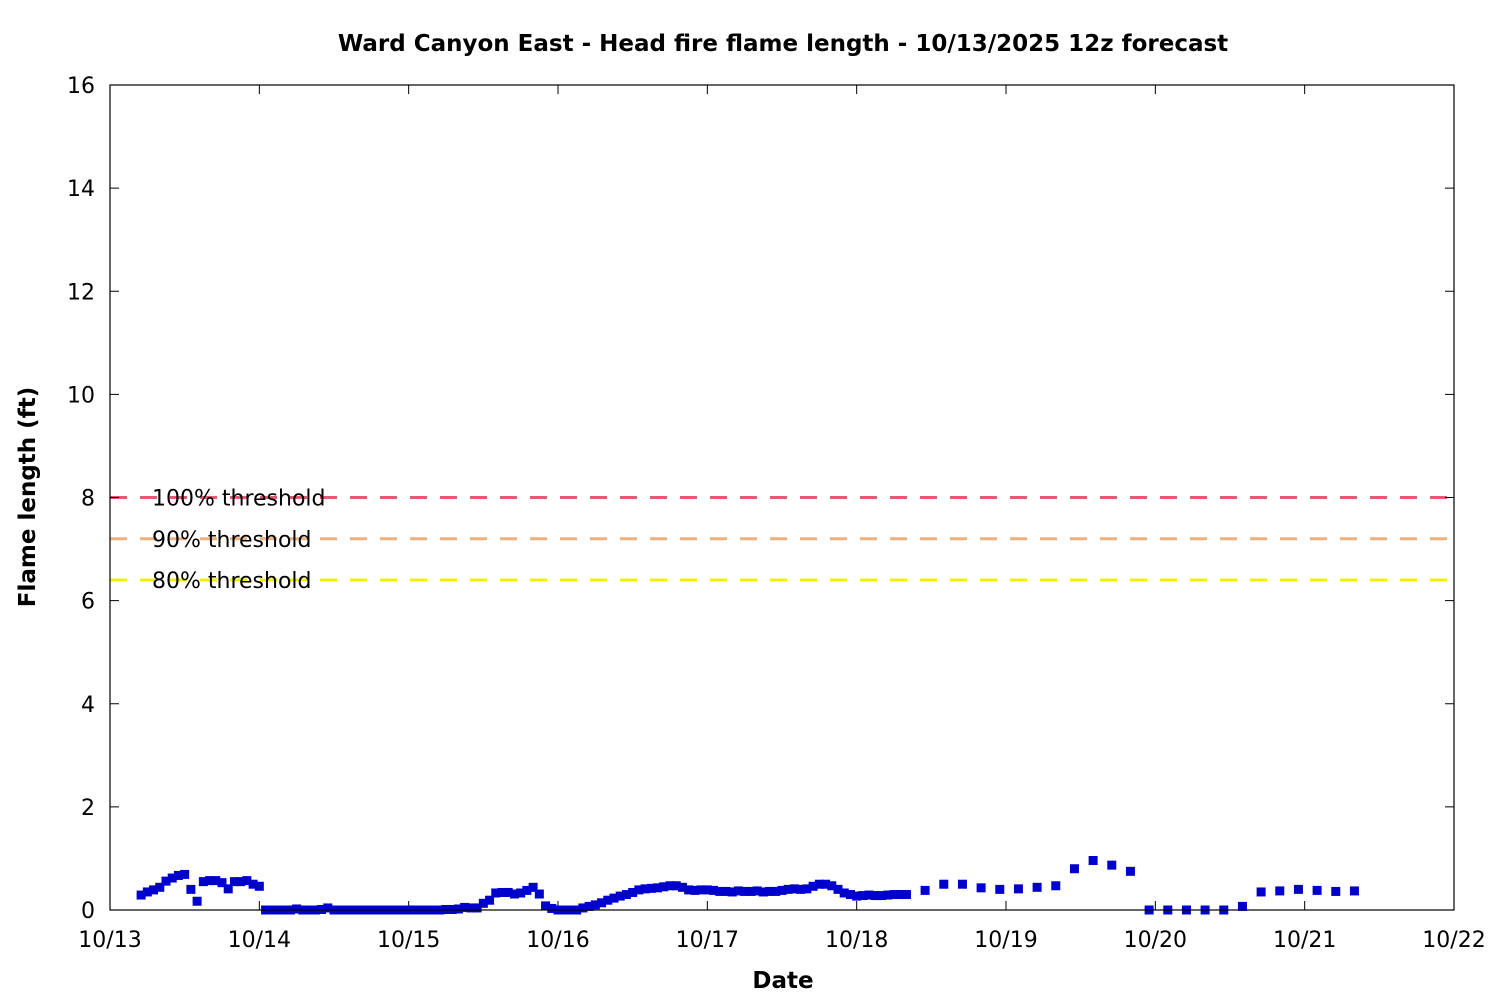  What do you see at coordinates (88, 602) in the screenshot?
I see `y-tick-label: 6` at bounding box center [88, 602].